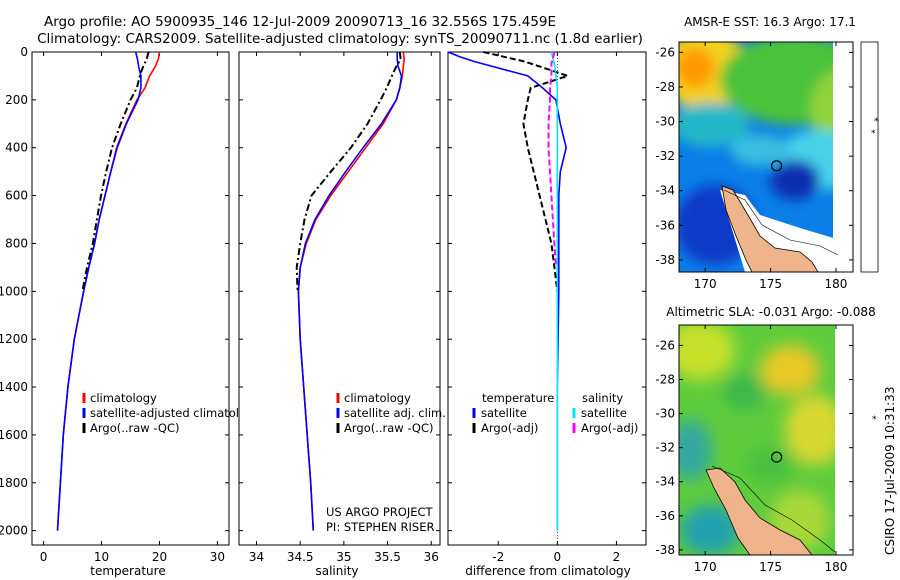 The width and height of the screenshot is (900, 580). I want to click on sst-field, so click(766, 157).